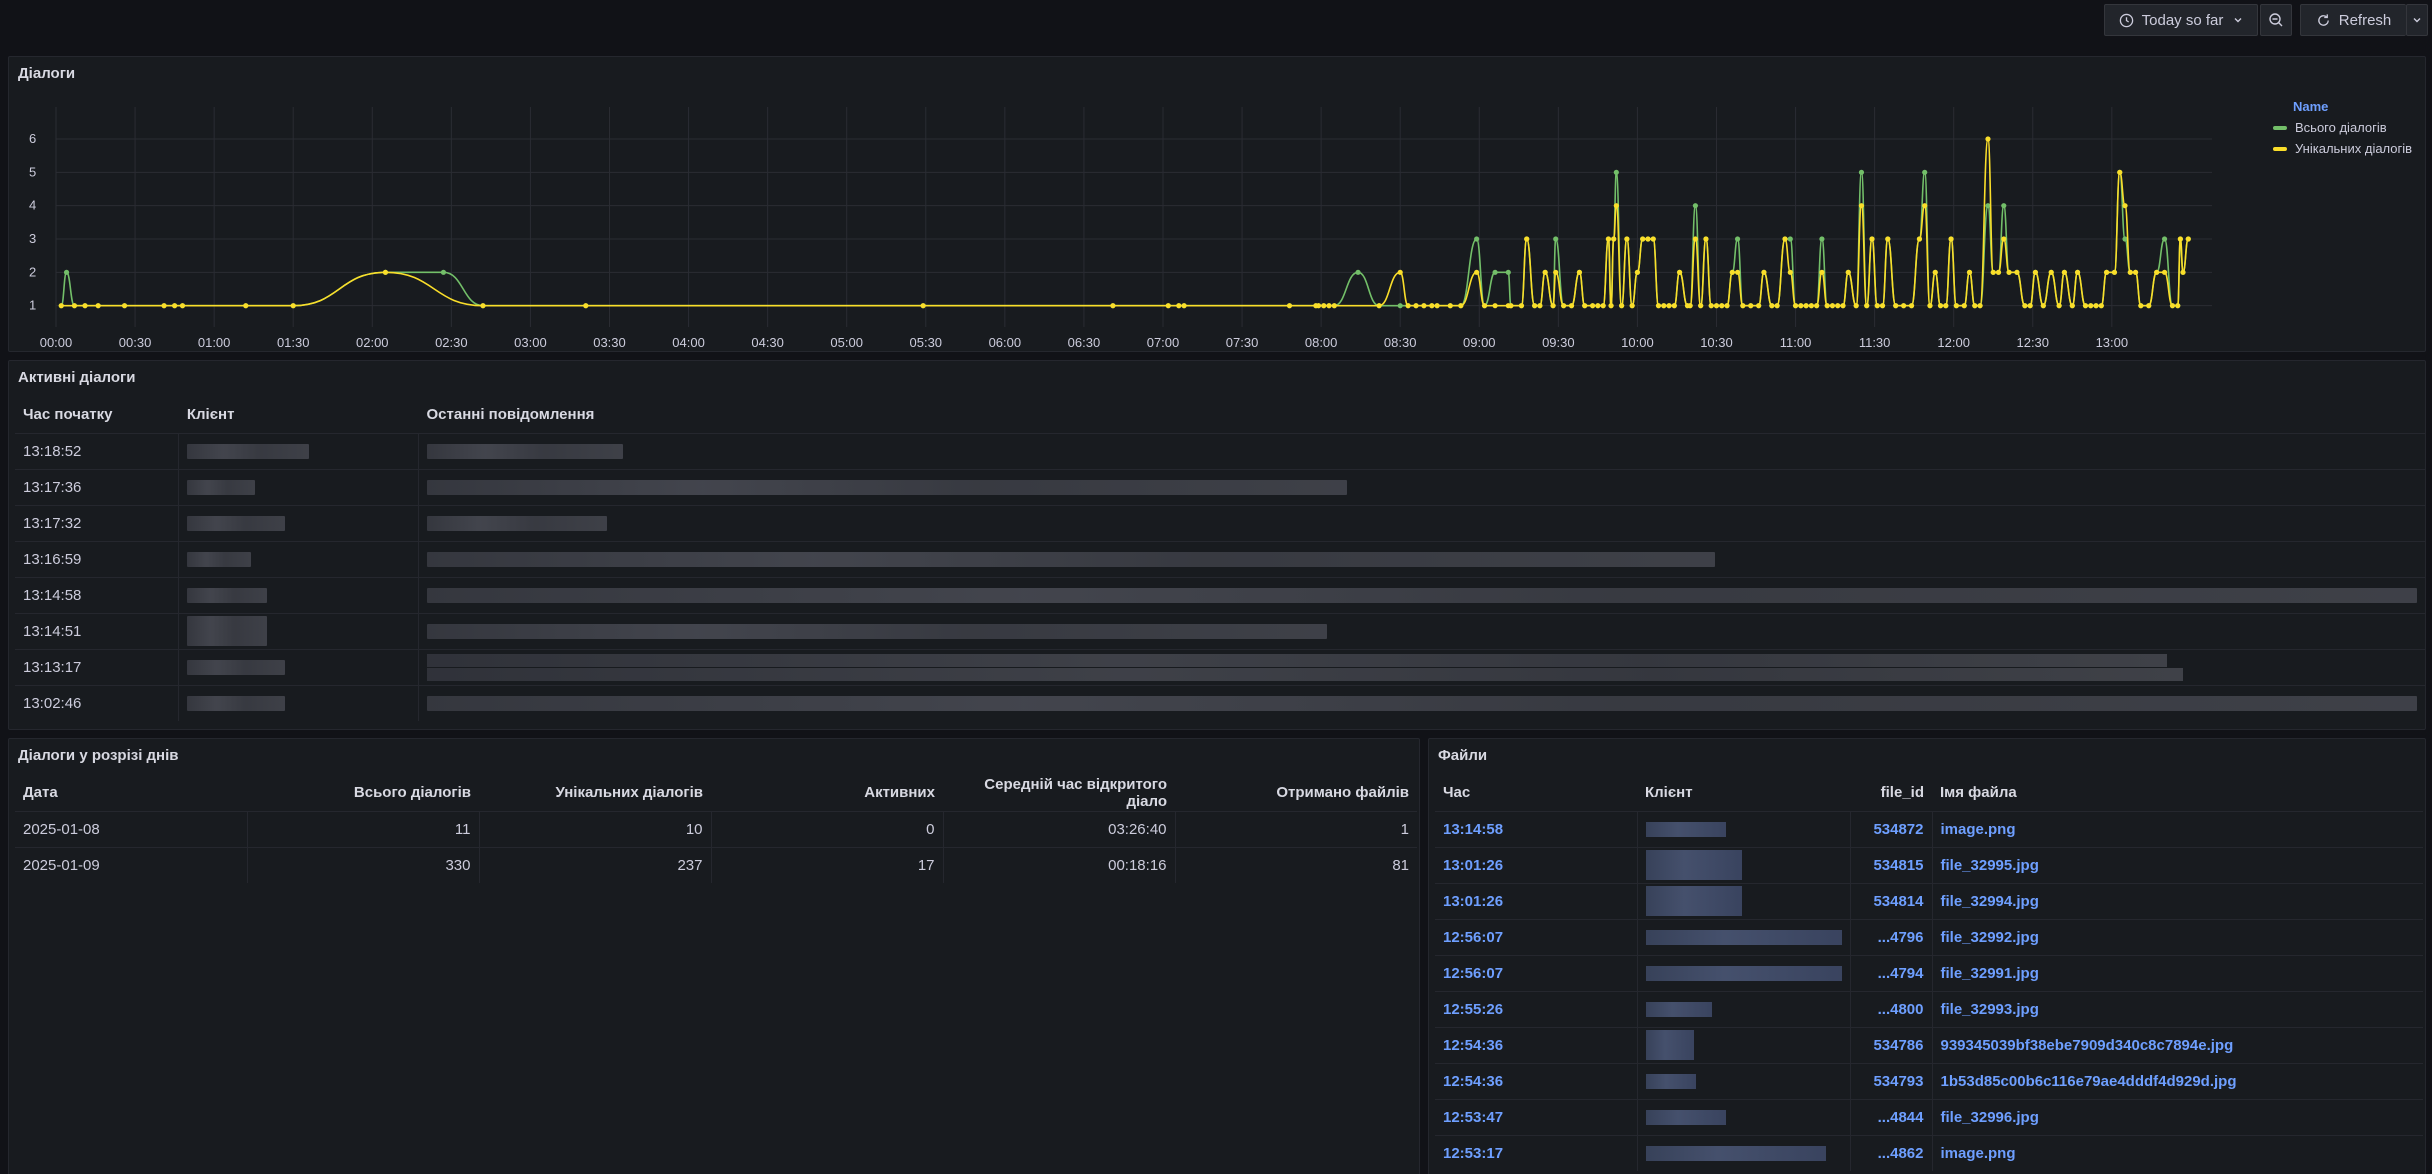  Describe the element at coordinates (68, 415) in the screenshot. I see `column-header-start-time: Час початку` at that location.